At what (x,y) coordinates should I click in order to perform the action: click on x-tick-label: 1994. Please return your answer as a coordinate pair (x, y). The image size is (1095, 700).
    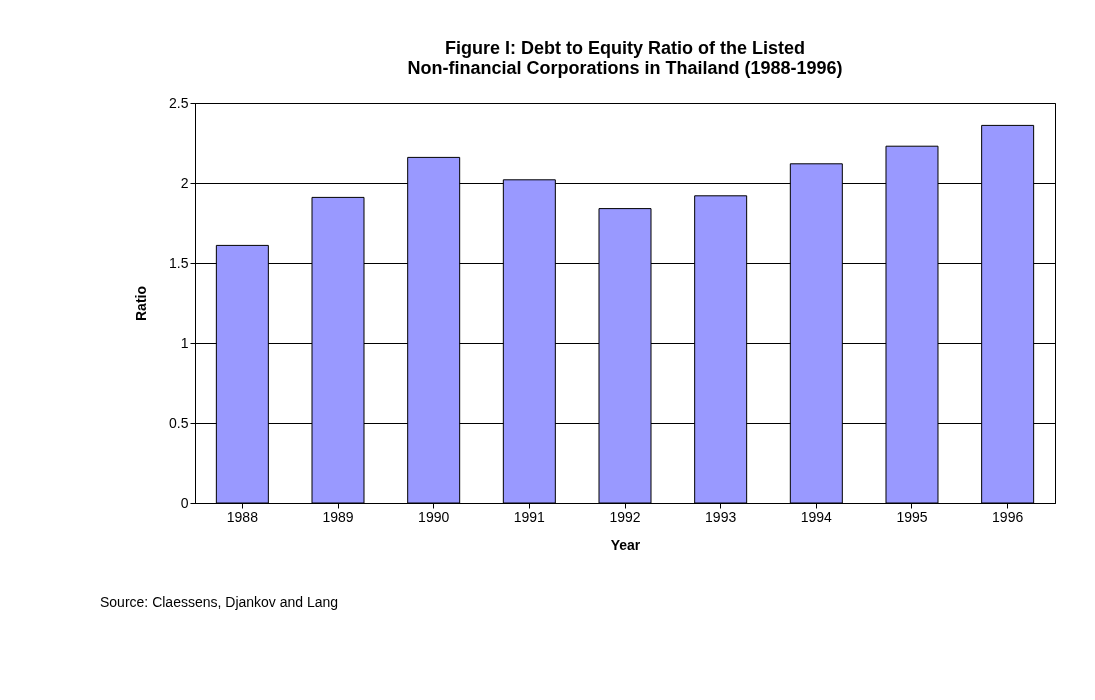
    Looking at the image, I should click on (816, 516).